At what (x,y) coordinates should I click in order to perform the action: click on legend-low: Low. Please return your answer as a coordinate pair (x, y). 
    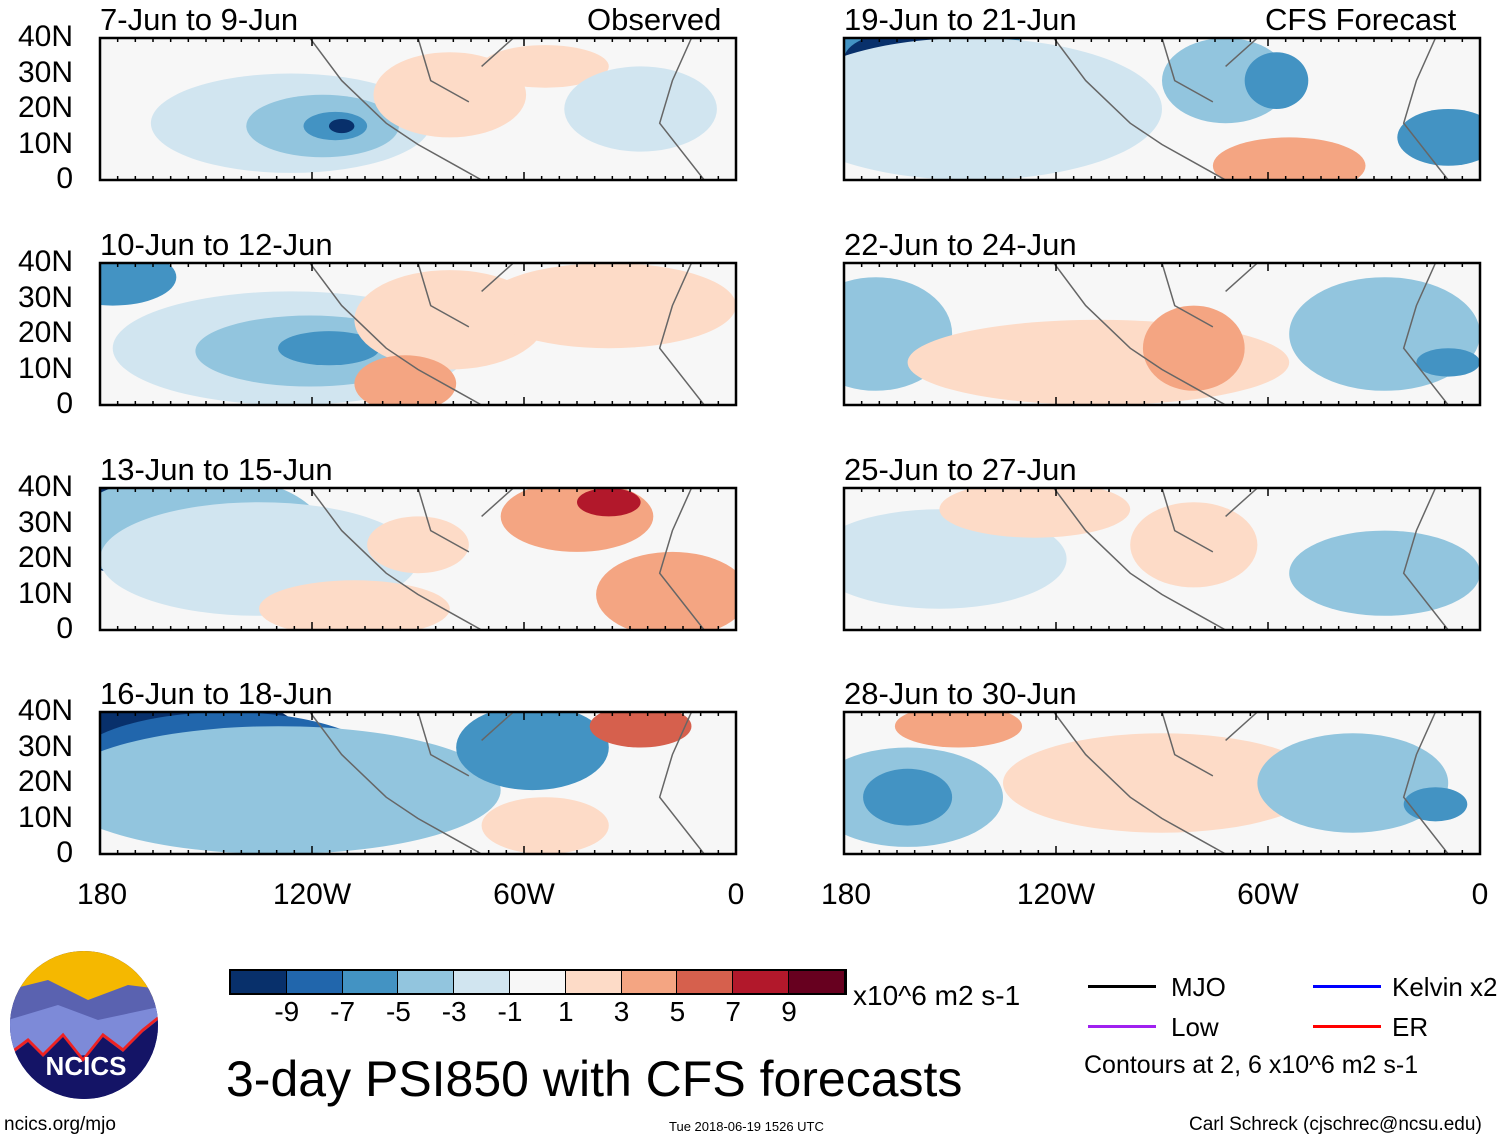
    Looking at the image, I should click on (1195, 1027).